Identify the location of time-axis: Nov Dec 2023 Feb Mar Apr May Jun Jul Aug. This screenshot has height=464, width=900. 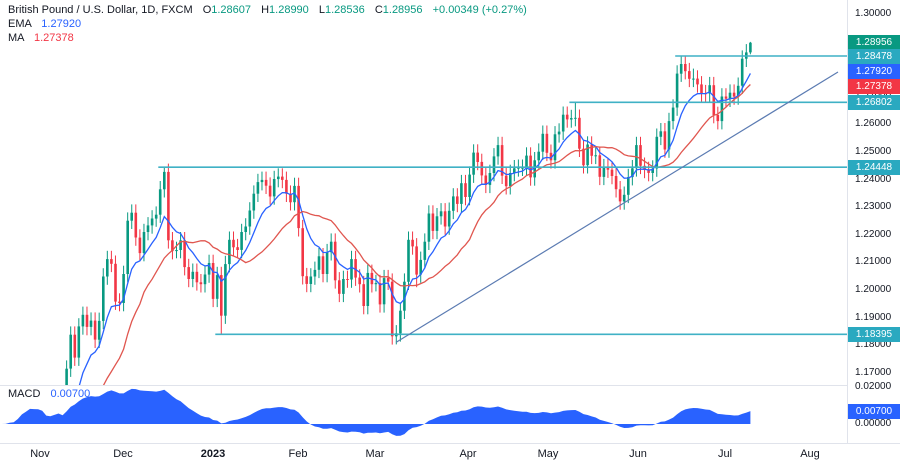
(450, 453).